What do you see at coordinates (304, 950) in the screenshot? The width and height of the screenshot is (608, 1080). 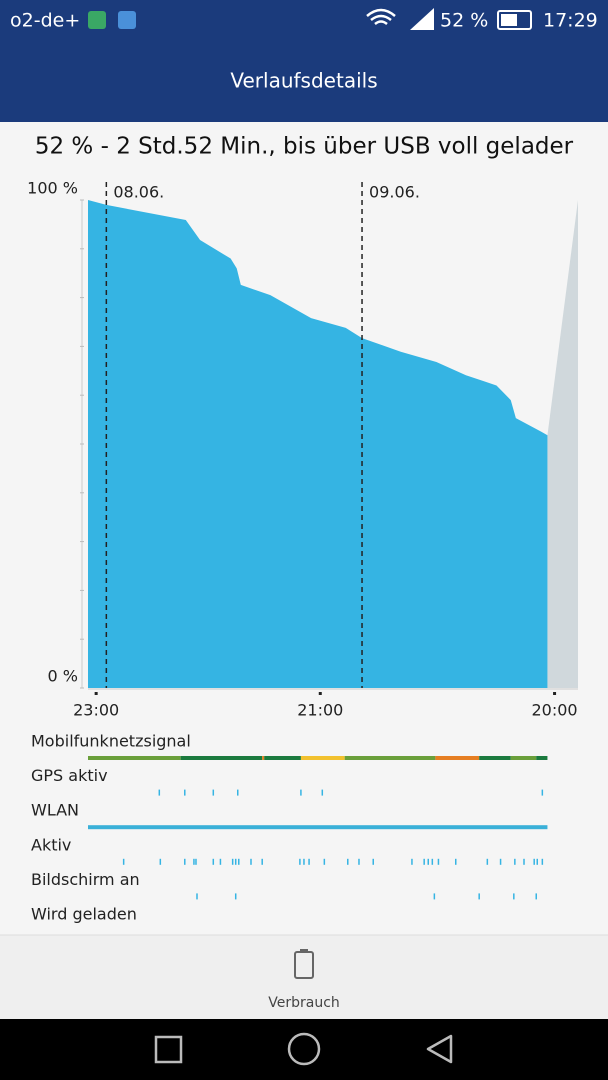 I see `battery-cap` at bounding box center [304, 950].